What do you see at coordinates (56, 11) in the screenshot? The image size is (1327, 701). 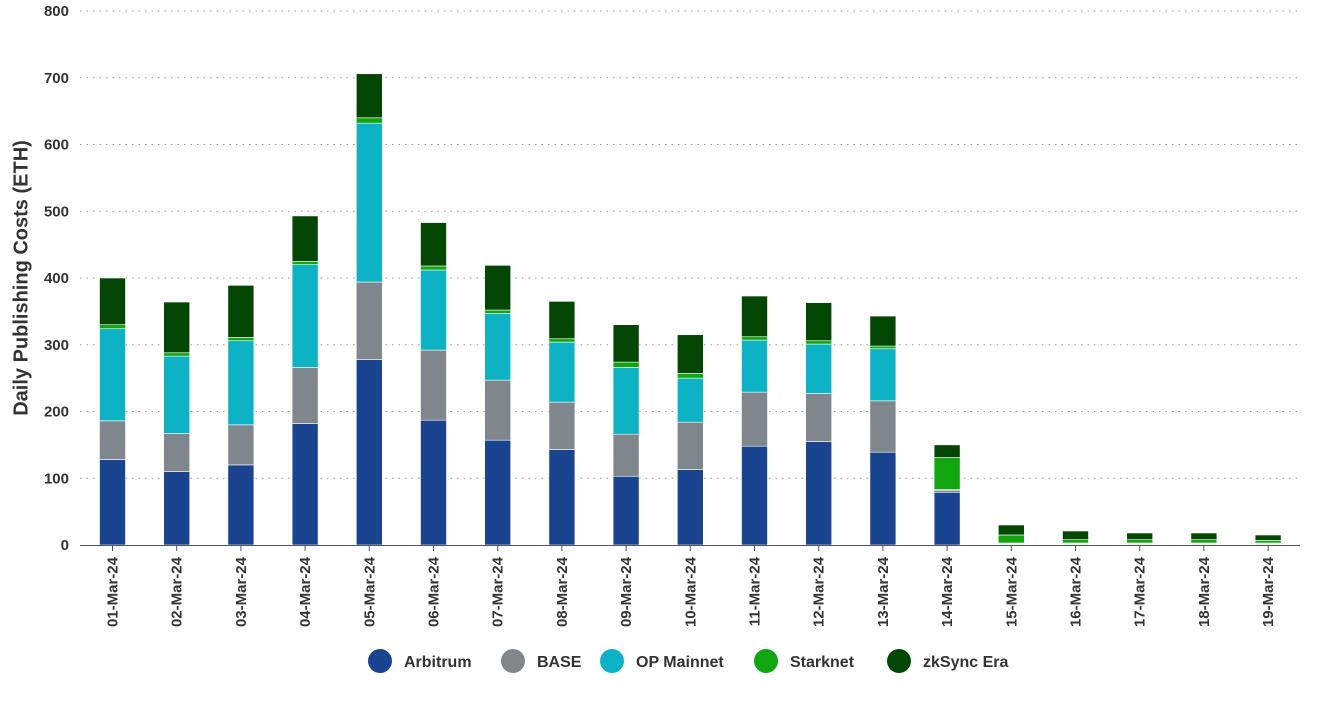 I see `y-tick-label: 800` at bounding box center [56, 11].